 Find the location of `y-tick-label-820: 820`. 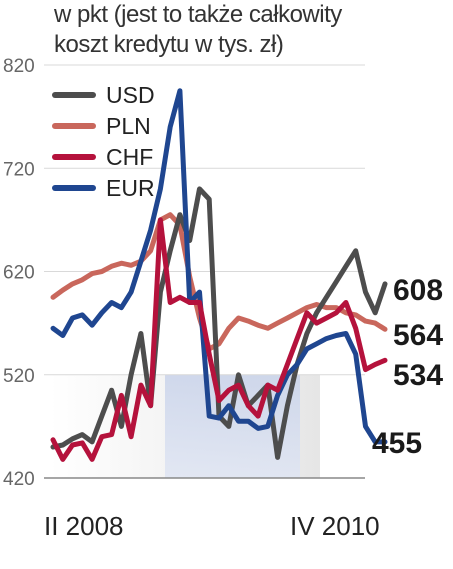

y-tick-label-820: 820 is located at coordinates (19, 66).